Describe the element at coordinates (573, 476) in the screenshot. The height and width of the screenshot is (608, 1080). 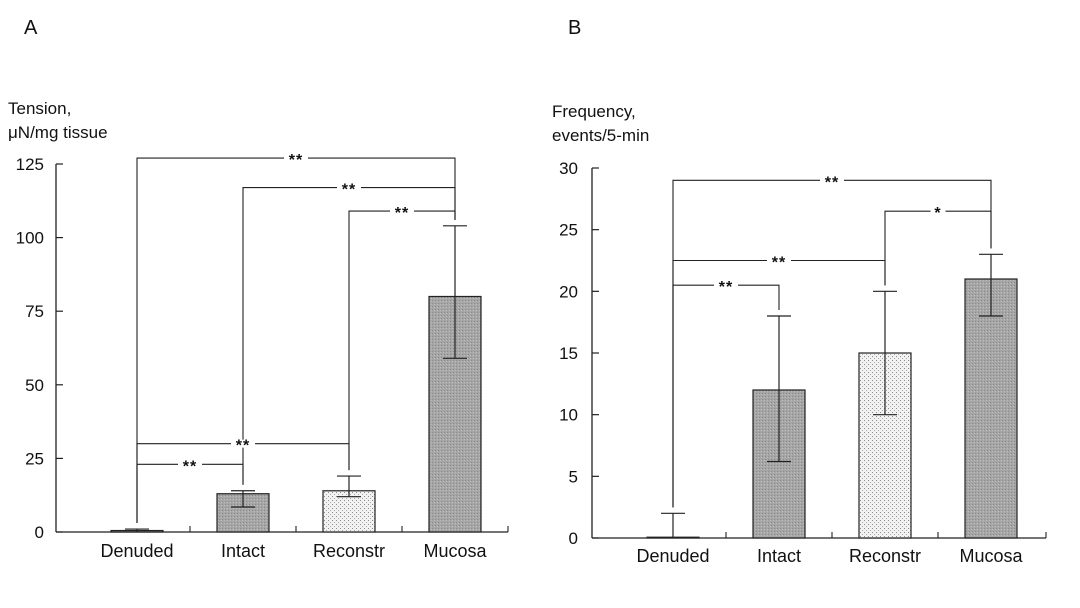
I see `panel-b-y-tick-label: 5` at that location.